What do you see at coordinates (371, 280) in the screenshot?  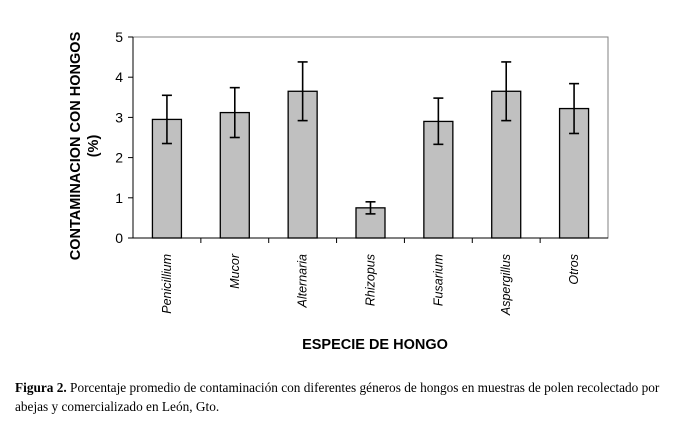 I see `category-label-rhizopus: Rhizopus` at bounding box center [371, 280].